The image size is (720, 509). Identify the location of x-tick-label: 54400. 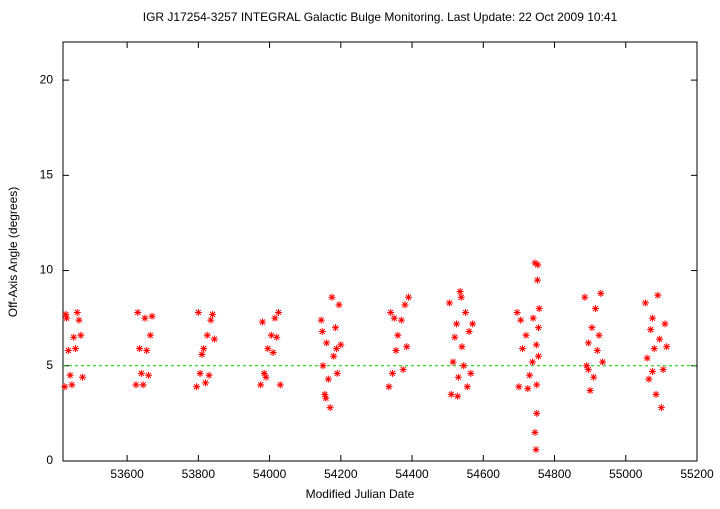
(412, 474).